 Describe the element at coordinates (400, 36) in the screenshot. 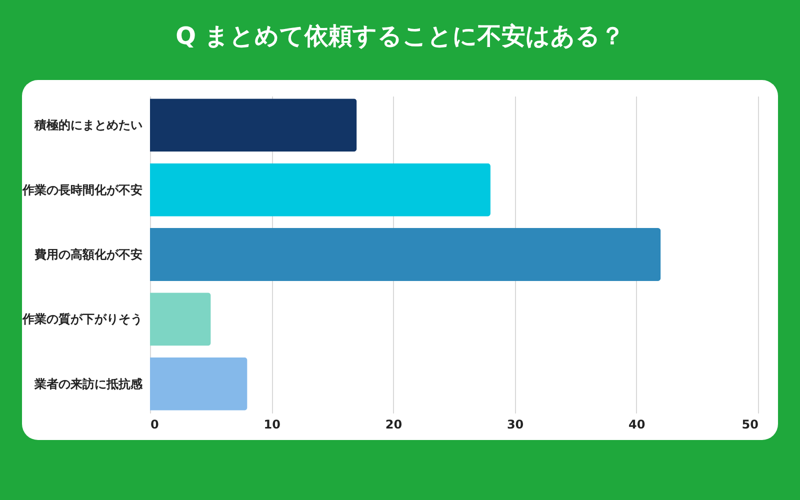

I see `chart-title: Q まとめて依頼することに不安はある？` at that location.